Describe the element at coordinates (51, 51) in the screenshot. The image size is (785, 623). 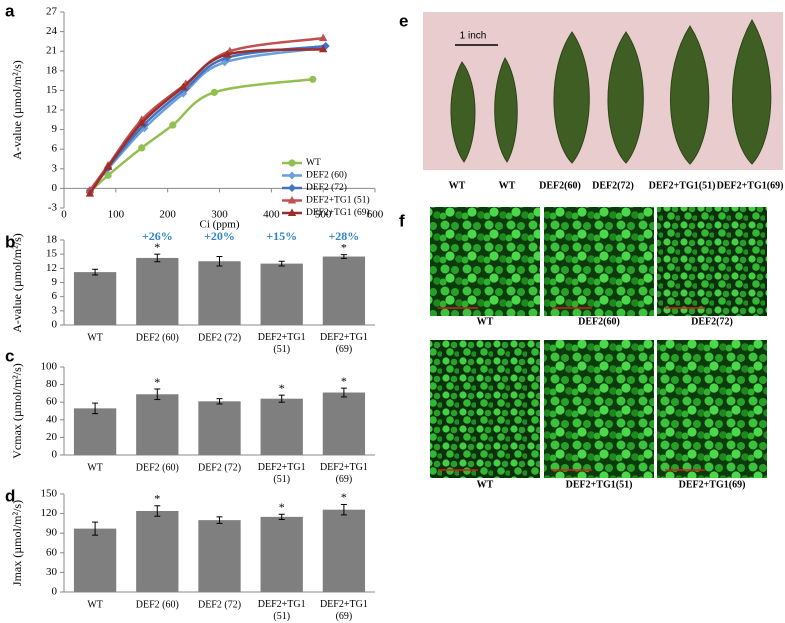
I see `y-tick-label: 21` at that location.